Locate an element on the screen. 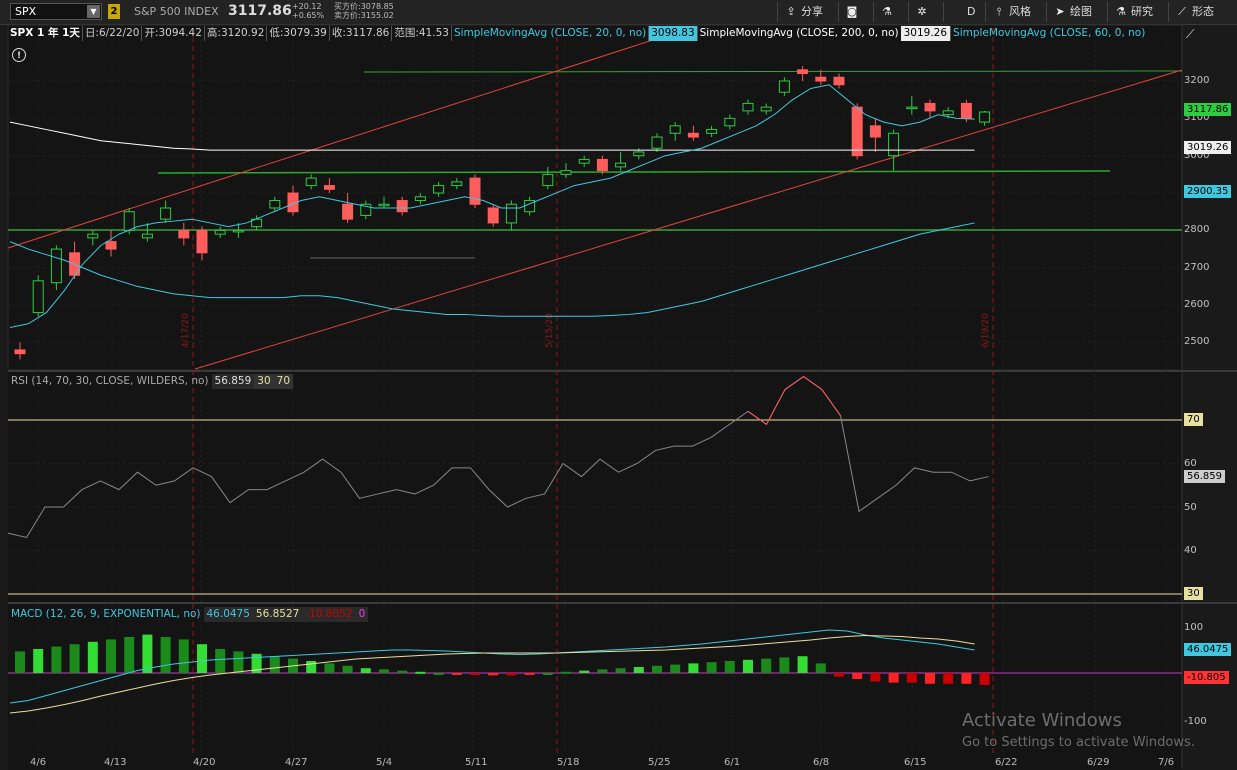 The width and height of the screenshot is (1237, 770). link-group-badge: 2 is located at coordinates (114, 11).